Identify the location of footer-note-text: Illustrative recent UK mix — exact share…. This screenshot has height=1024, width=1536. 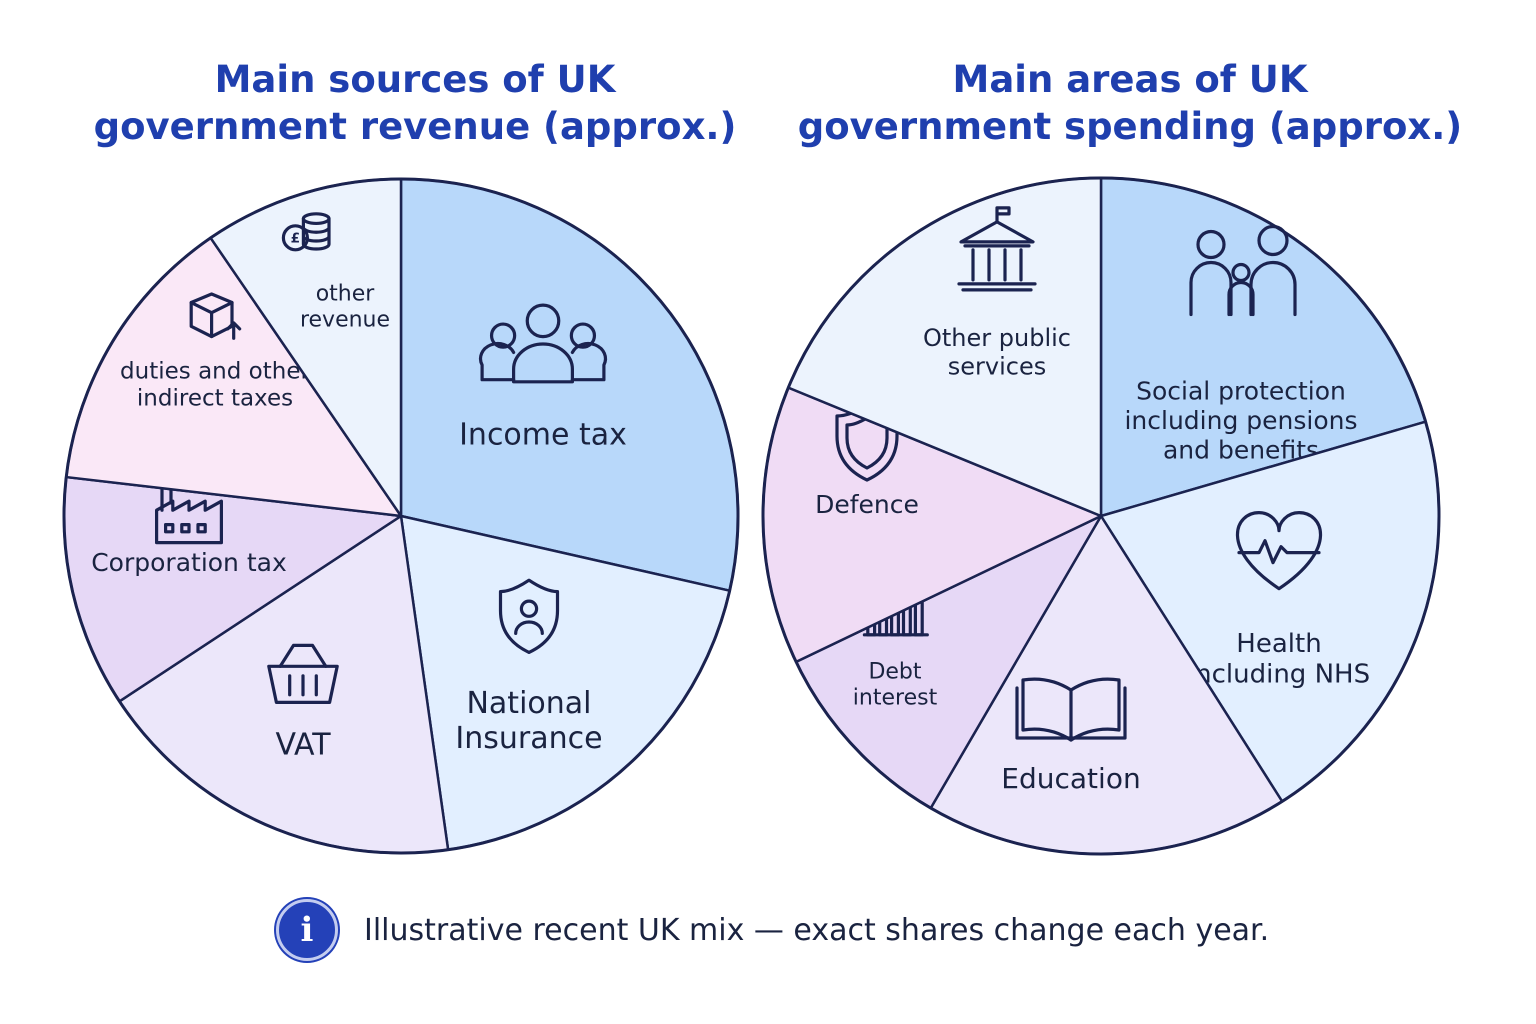
(817, 930).